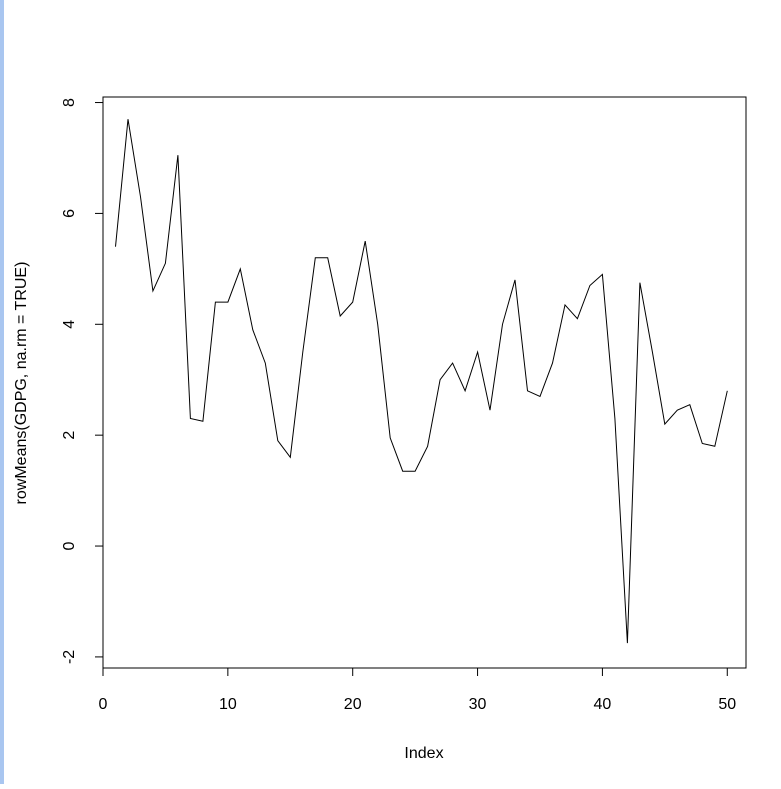 The width and height of the screenshot is (781, 789). Describe the element at coordinates (69, 435) in the screenshot. I see `y-tick-label: 2` at that location.